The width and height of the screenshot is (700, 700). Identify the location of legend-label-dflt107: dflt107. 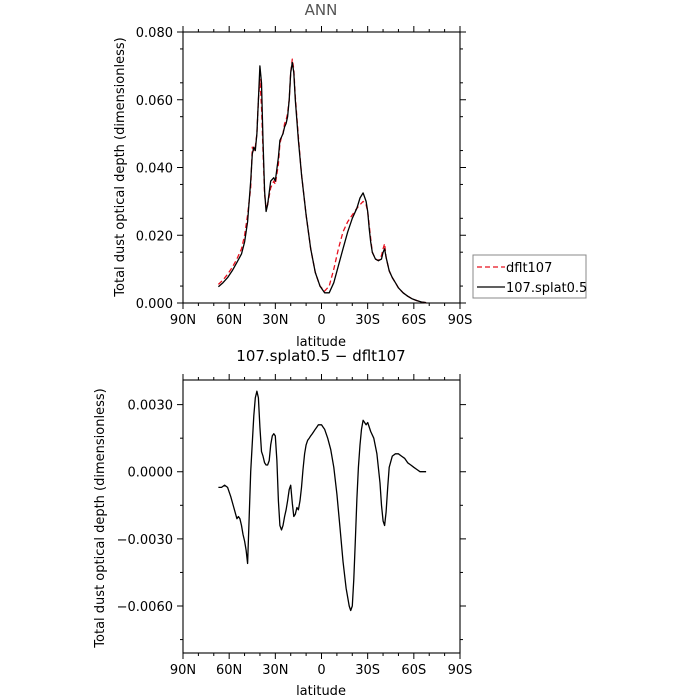
(529, 268).